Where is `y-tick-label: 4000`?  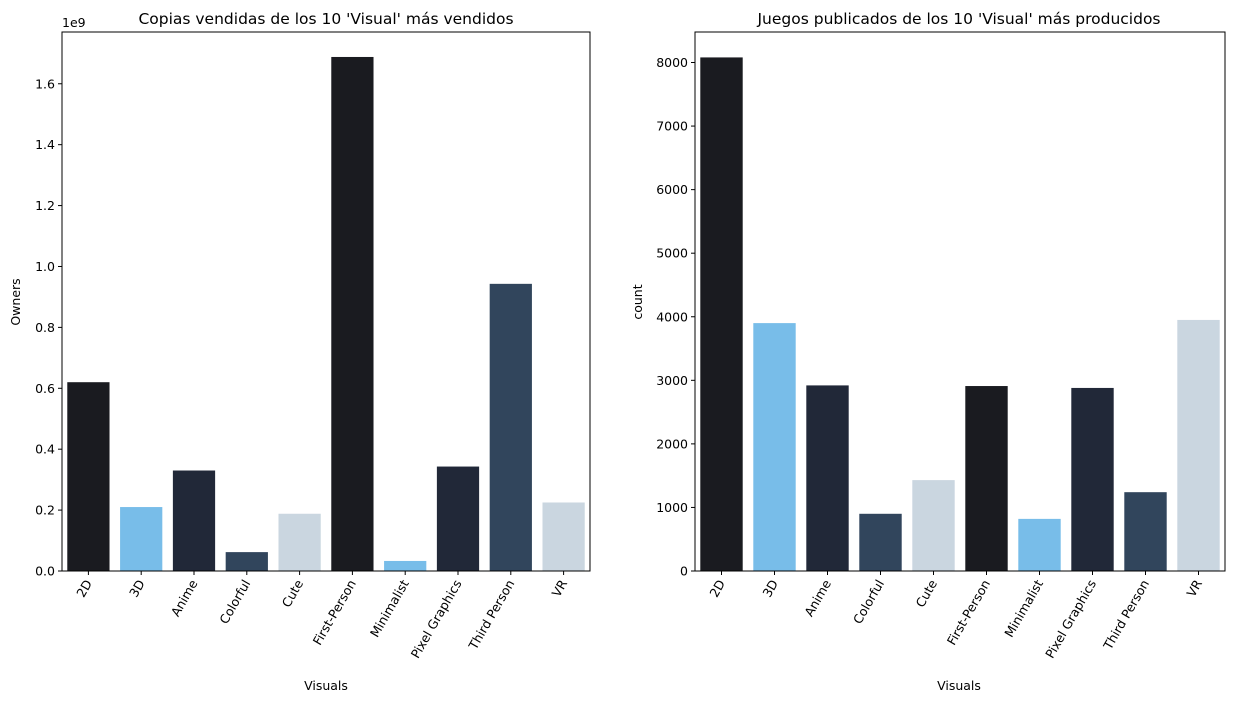 y-tick-label: 4000 is located at coordinates (672, 316).